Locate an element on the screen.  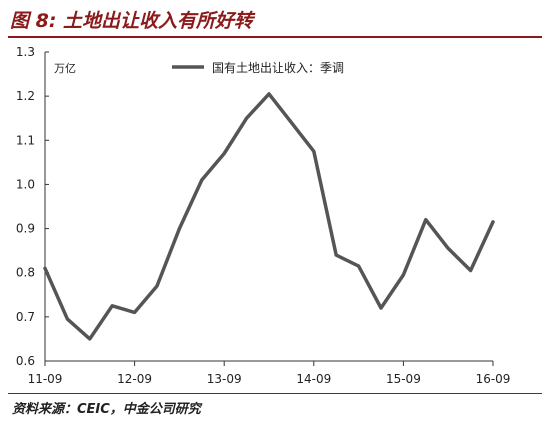
y-tick-label: 1.1 is located at coordinates (25, 140).